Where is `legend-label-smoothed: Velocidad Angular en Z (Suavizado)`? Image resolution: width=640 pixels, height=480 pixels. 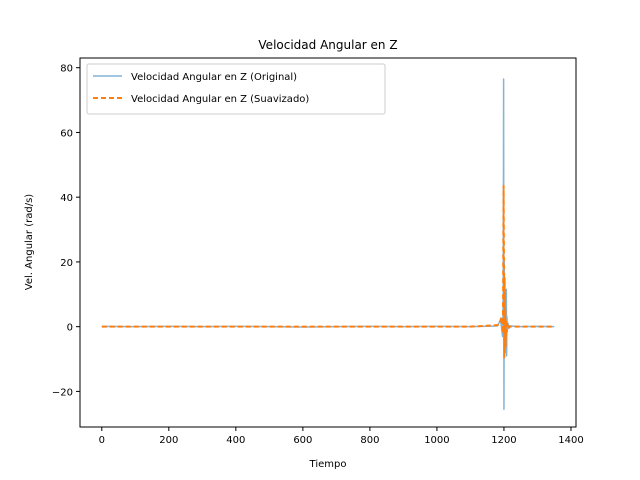 legend-label-smoothed: Velocidad Angular en Z (Suavizado) is located at coordinates (220, 99).